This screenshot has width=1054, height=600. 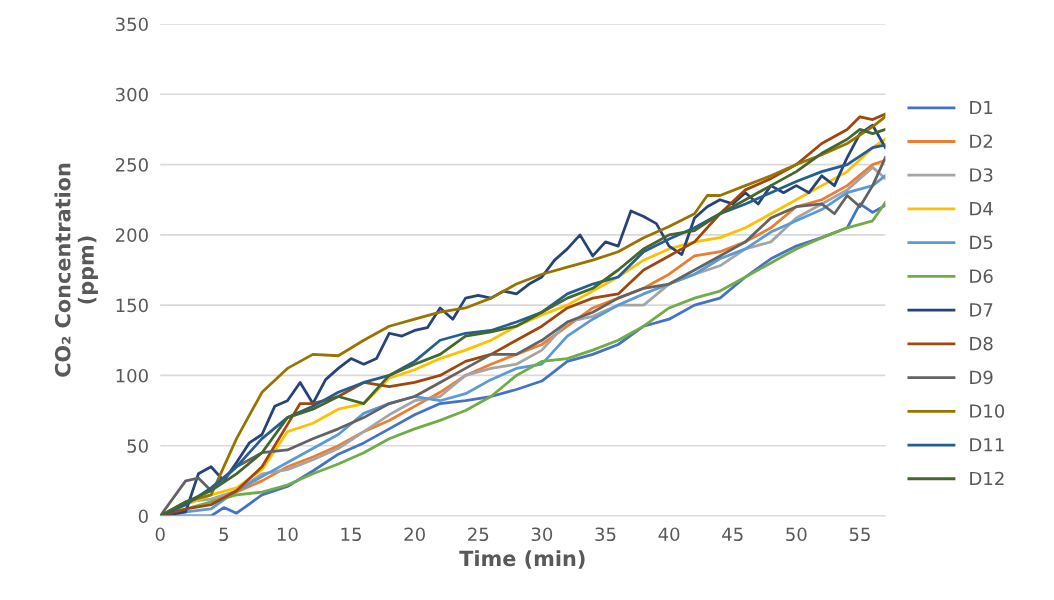 I want to click on legend-label: D1, so click(x=981, y=107).